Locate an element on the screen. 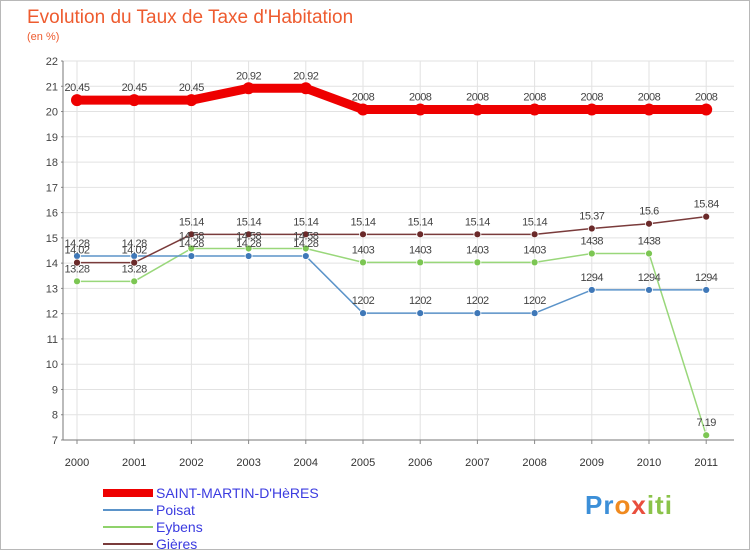 Image resolution: width=750 pixels, height=553 pixels. y-tick-label: 13 is located at coordinates (52, 289).